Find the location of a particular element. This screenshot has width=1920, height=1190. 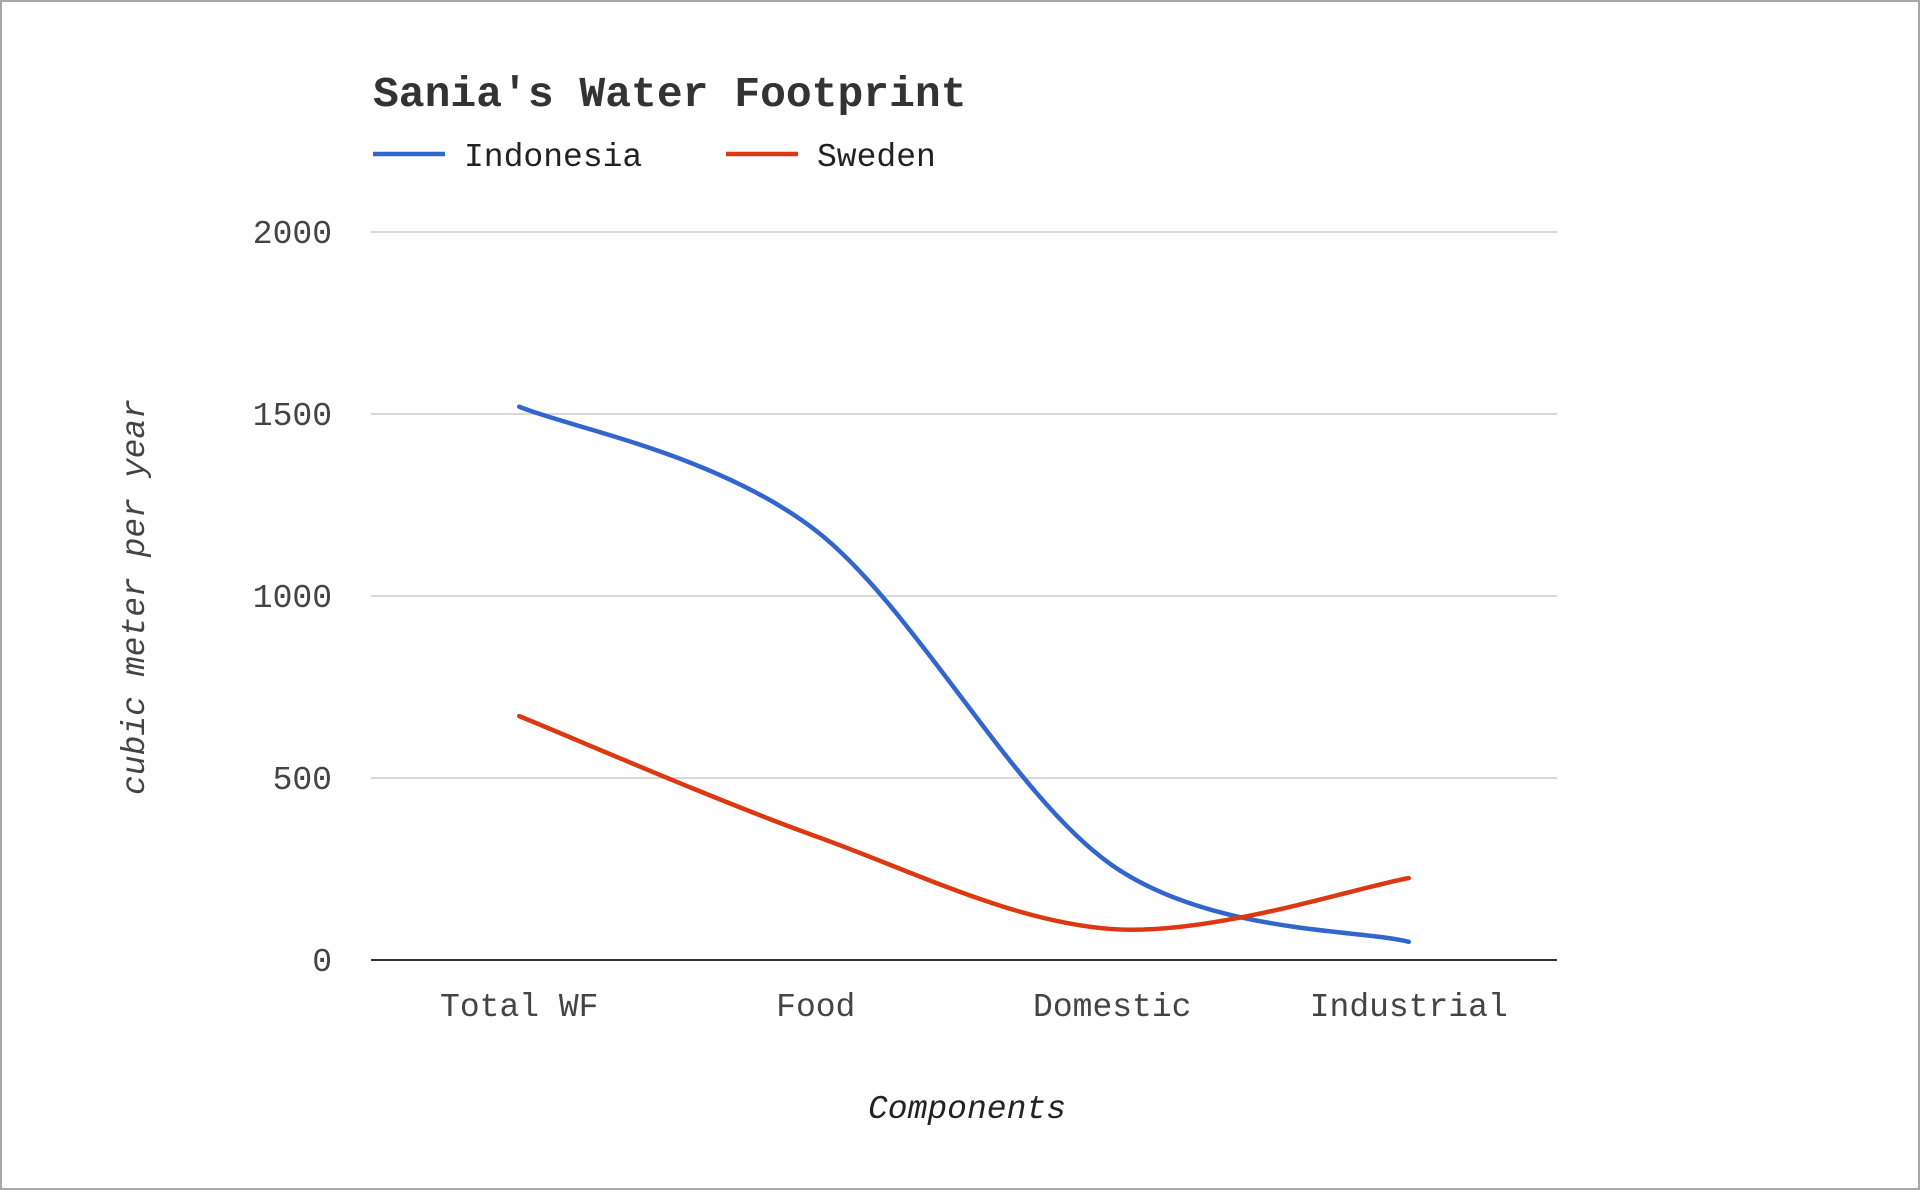

y-axis-ticks: 0 500 1000 1500 2000 is located at coordinates (292, 598).